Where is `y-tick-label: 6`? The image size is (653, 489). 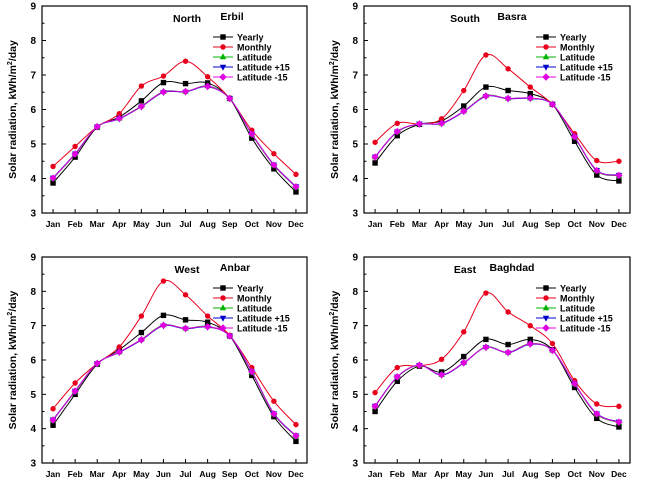
y-tick-label: 6 is located at coordinates (33, 110).